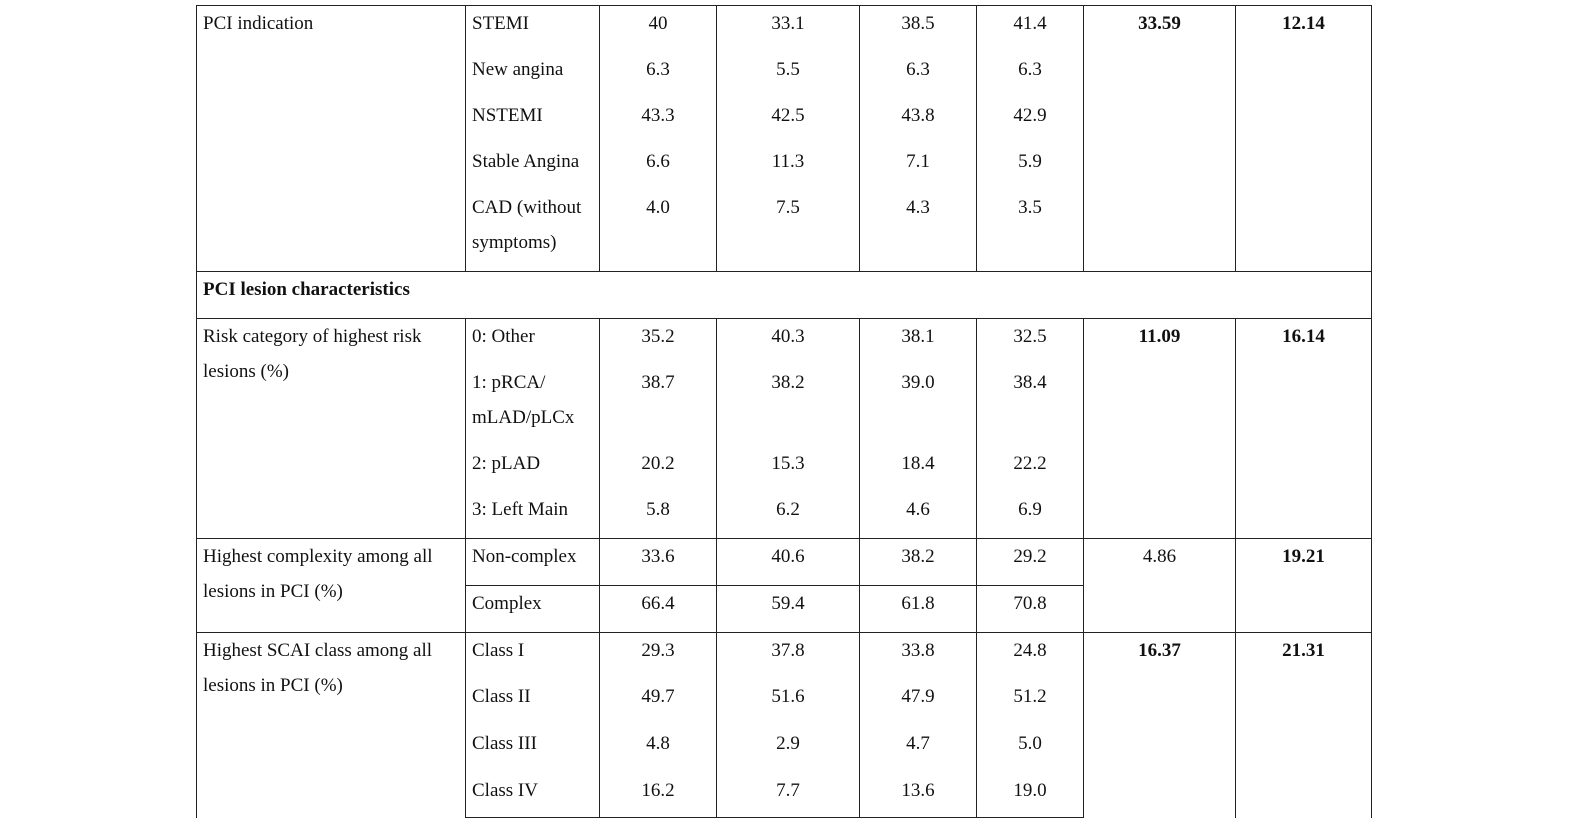 Image resolution: width=1575 pixels, height=828 pixels. I want to click on stat-cell: 21.31, so click(1303, 725).